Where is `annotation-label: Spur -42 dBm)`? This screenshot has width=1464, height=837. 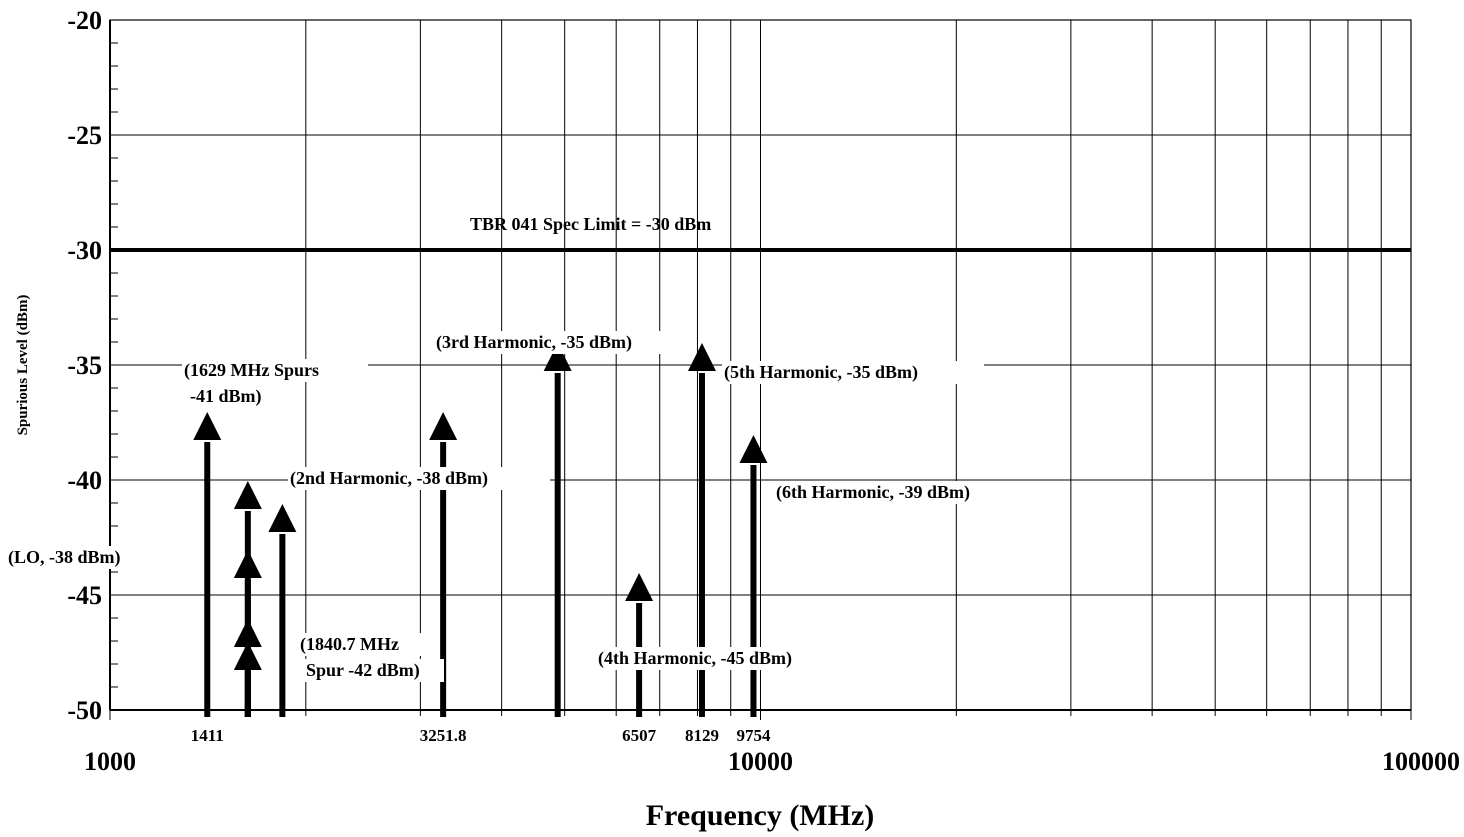
annotation-label: Spur -42 dBm) is located at coordinates (363, 670).